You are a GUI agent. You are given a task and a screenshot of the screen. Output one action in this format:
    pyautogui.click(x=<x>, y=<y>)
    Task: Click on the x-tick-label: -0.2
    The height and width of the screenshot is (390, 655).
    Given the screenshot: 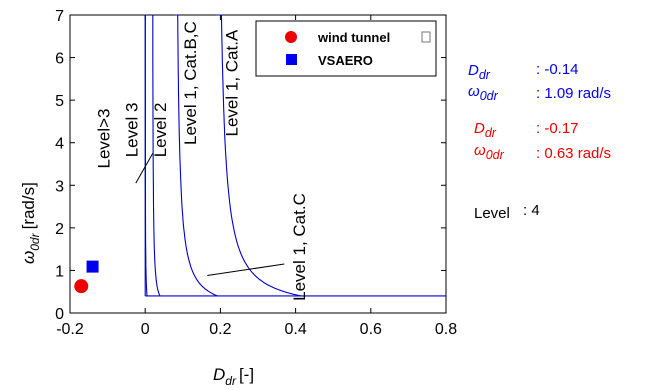 What is the action you would take?
    pyautogui.click(x=70, y=329)
    